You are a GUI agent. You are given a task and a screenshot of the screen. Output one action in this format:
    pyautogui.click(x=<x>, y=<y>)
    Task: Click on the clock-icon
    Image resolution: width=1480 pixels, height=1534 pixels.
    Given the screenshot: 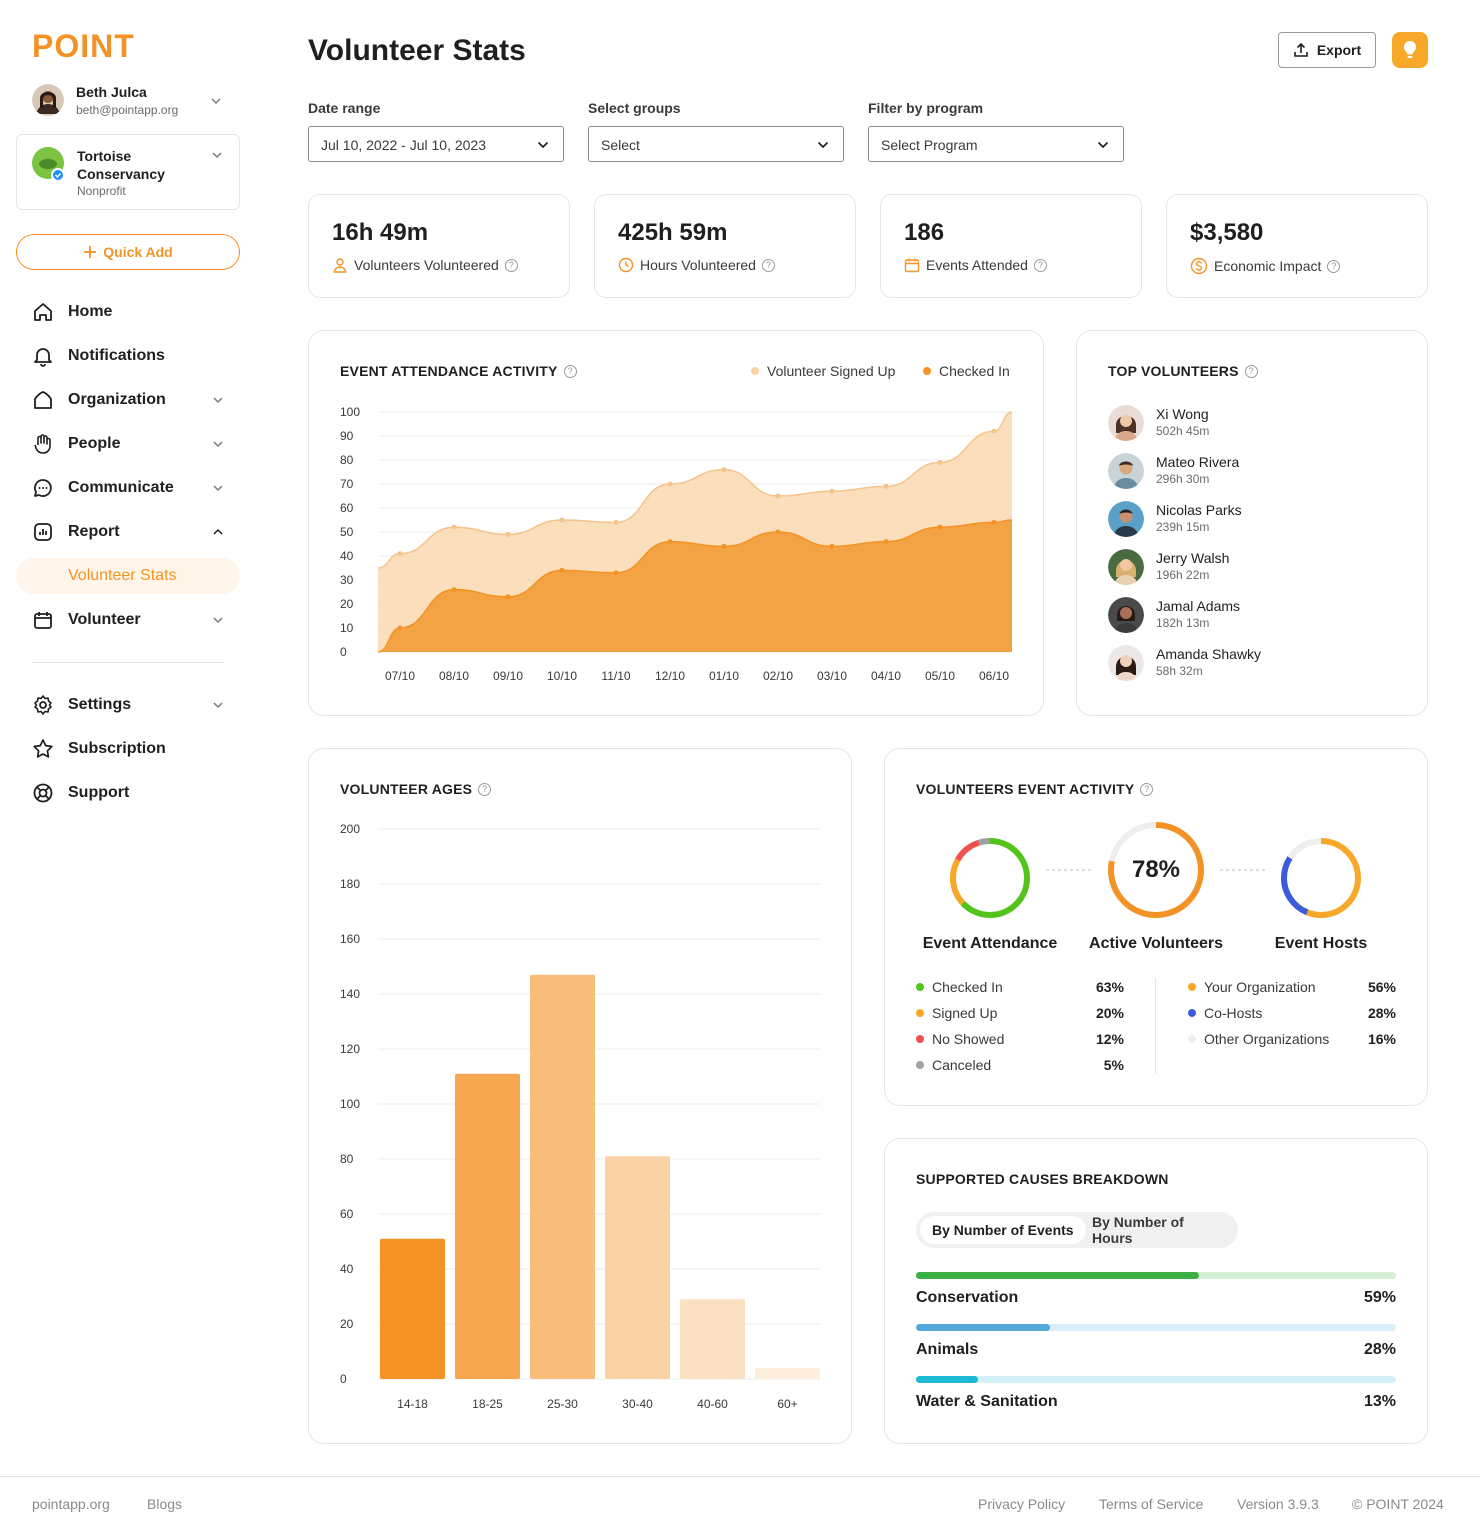 What is the action you would take?
    pyautogui.click(x=626, y=265)
    